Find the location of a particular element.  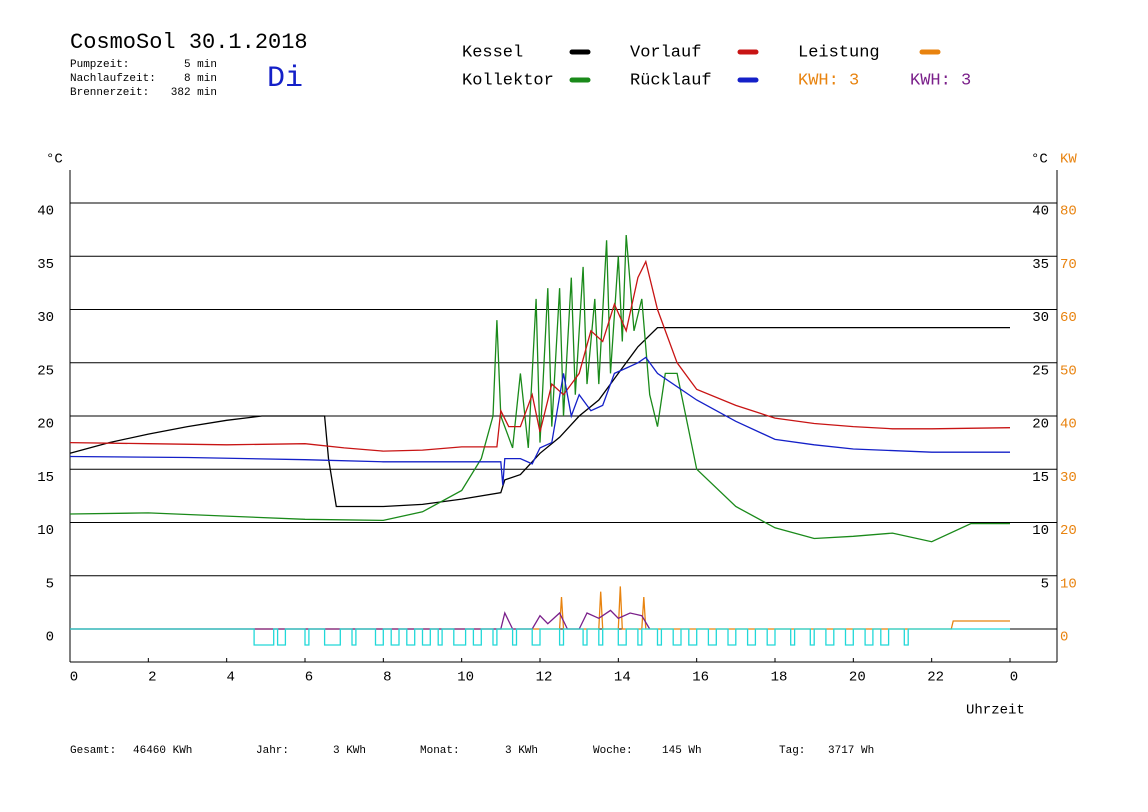

y2-tick-label: 40 is located at coordinates (1068, 425).